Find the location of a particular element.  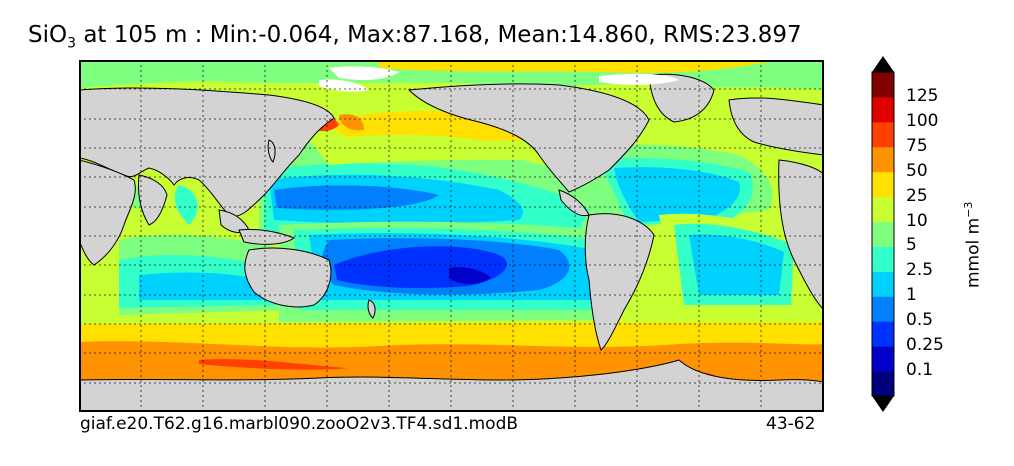

colorbar-tick-label: 25 is located at coordinates (917, 195).